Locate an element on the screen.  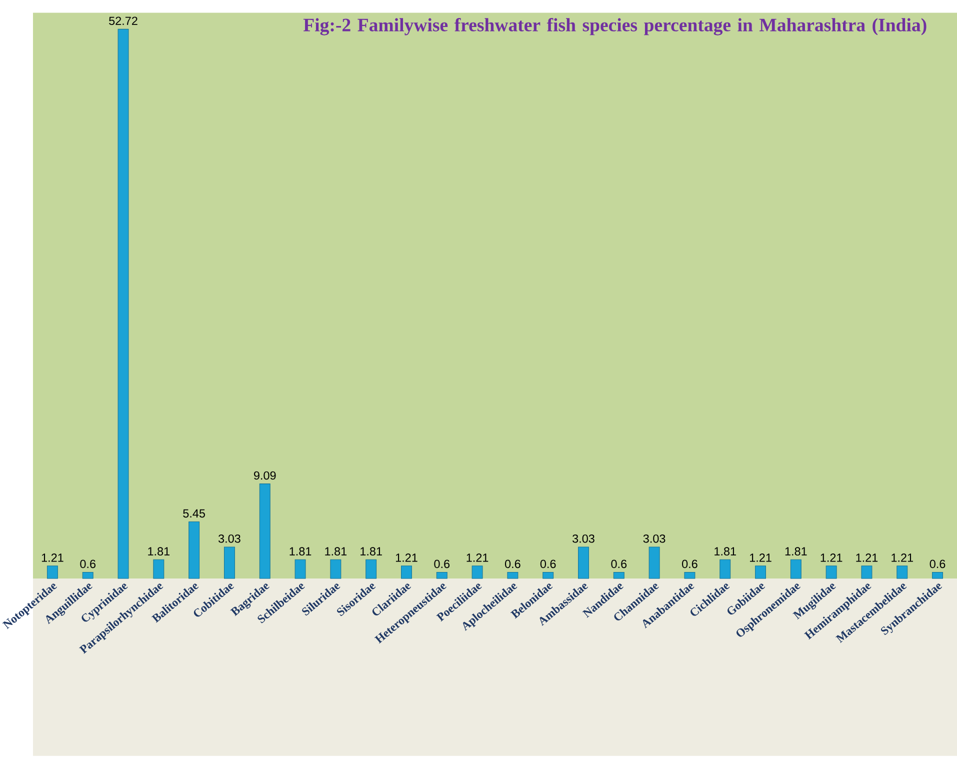
data-label: 52.72 is located at coordinates (123, 21).